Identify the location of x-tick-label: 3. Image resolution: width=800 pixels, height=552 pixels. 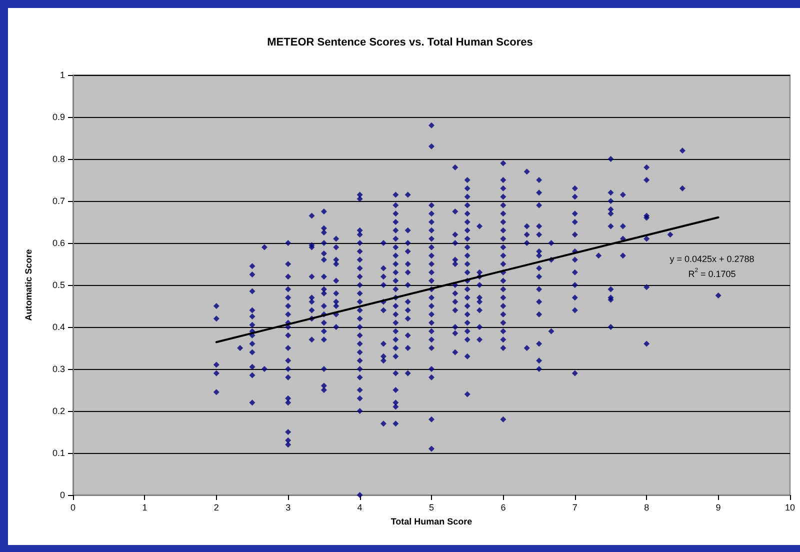
(288, 507).